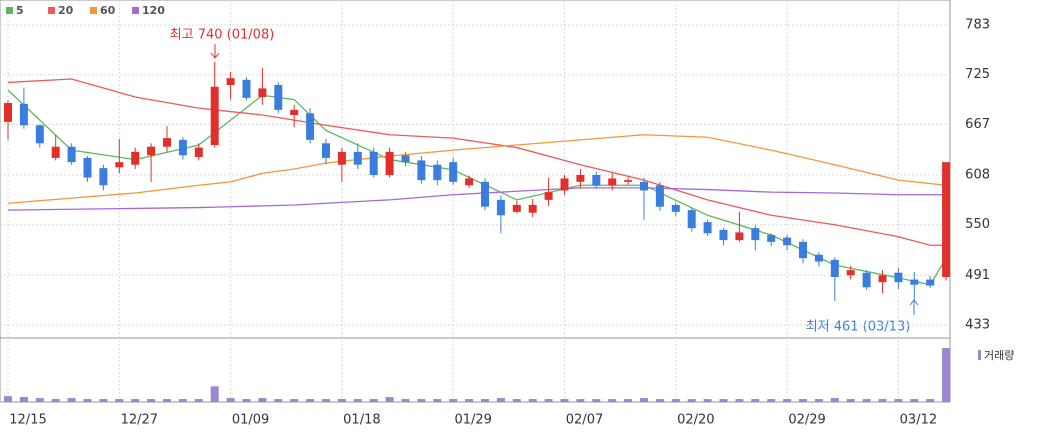  I want to click on ma-line, so click(477, 199).